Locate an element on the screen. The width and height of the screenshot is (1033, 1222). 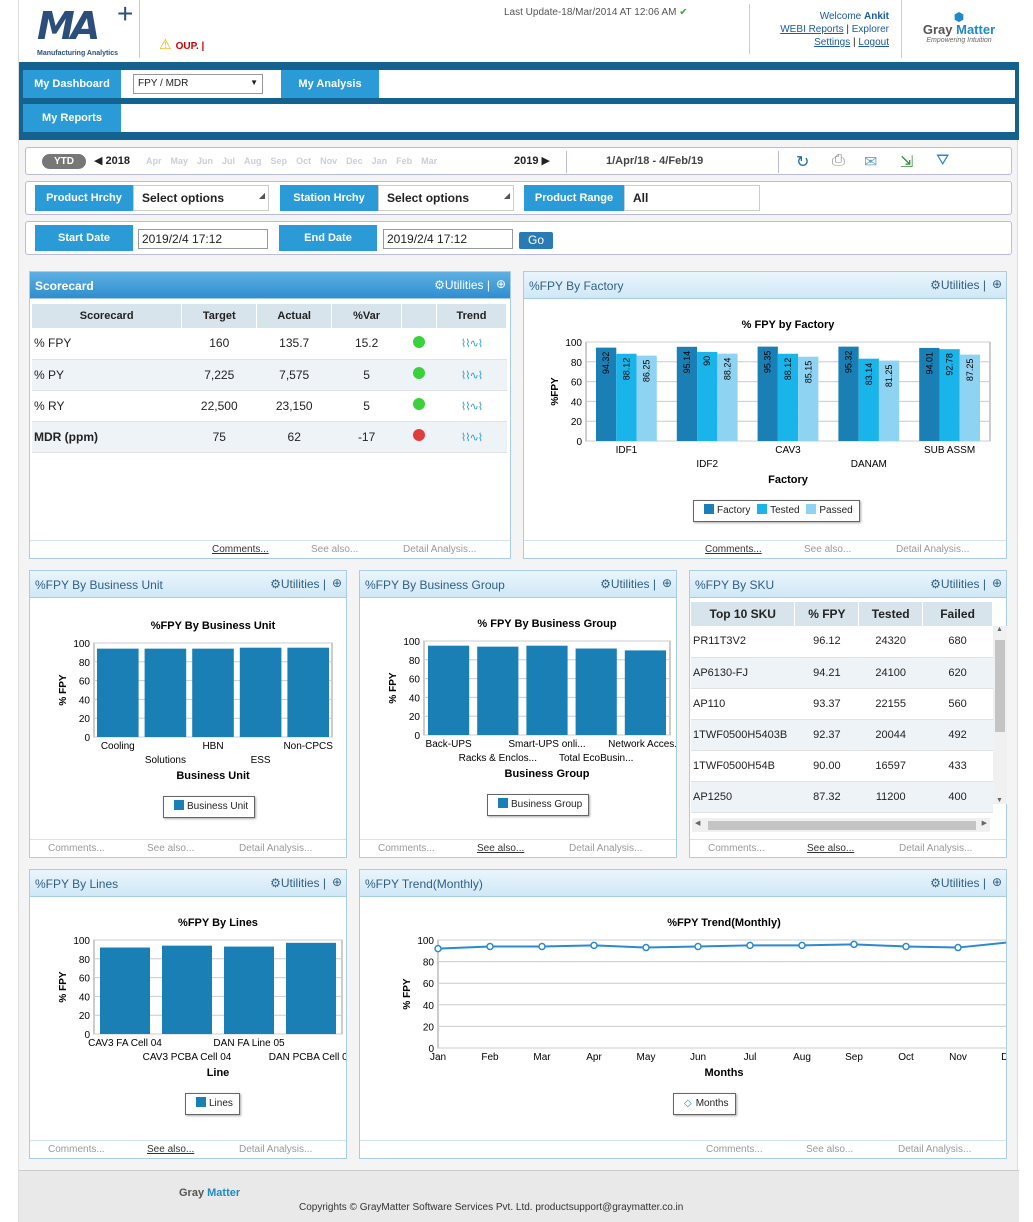
month-label: Oct is located at coordinates (304, 161).